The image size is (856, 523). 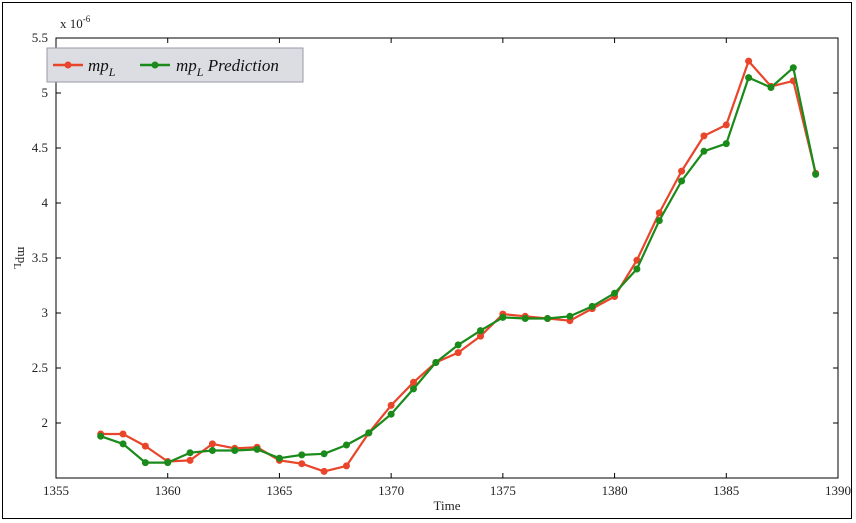 I want to click on y-tick-label: 5.5, so click(x=40, y=37).